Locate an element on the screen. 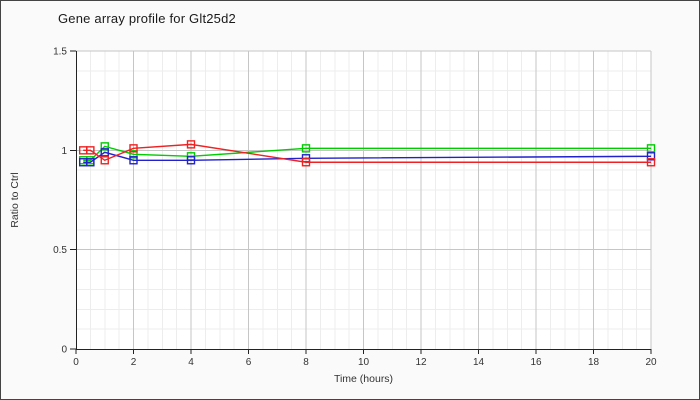 The image size is (700, 400). y-tick-label: 1.5 is located at coordinates (60, 52).